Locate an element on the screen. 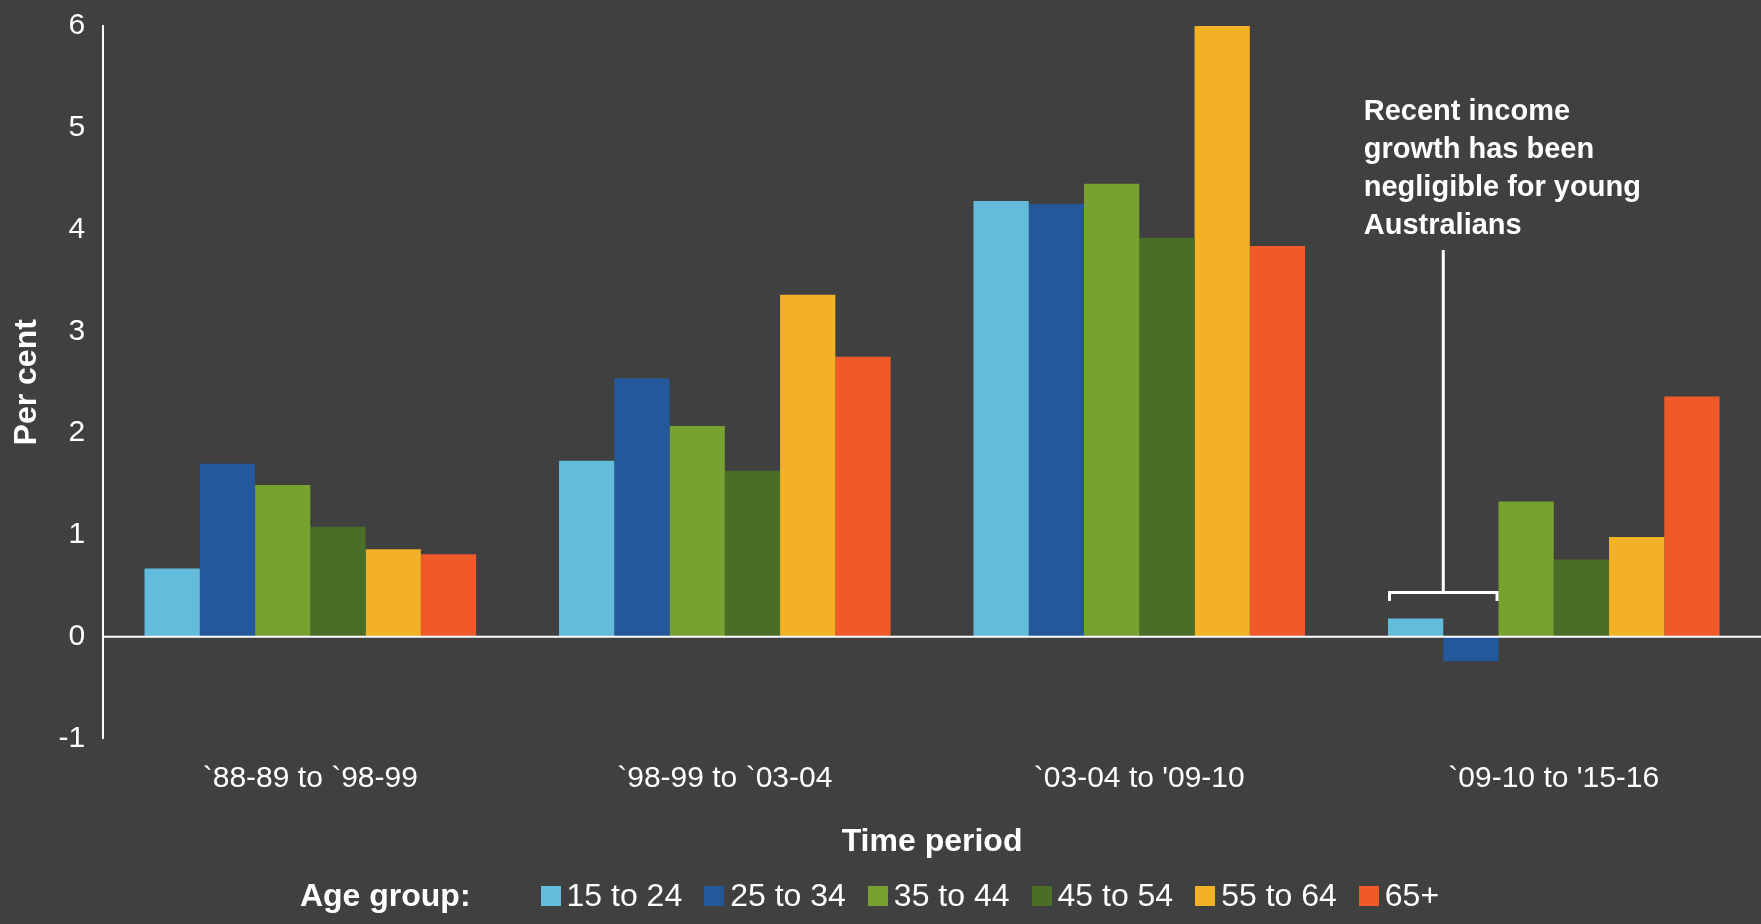 This screenshot has width=1761, height=924. annotation: Recent income growth has been negligible for young Australians is located at coordinates (1502, 166).